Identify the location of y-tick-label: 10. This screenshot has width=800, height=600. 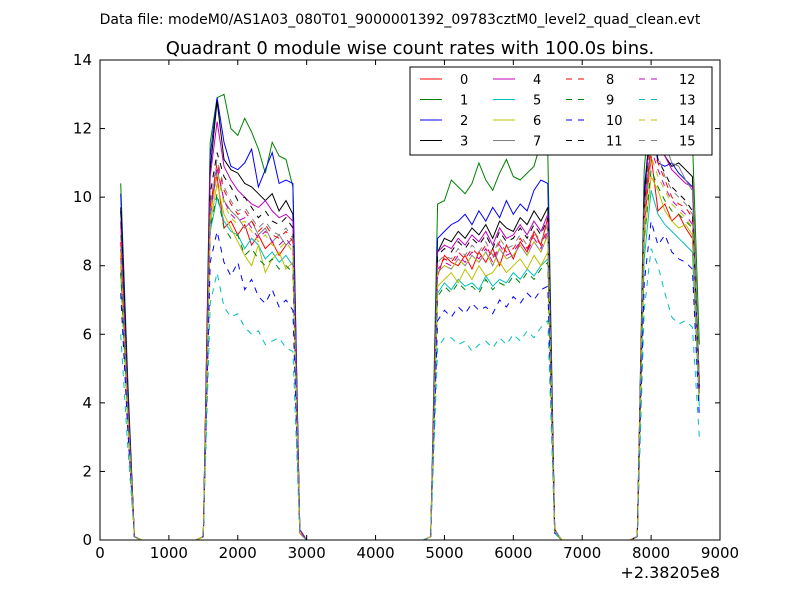
(82, 197).